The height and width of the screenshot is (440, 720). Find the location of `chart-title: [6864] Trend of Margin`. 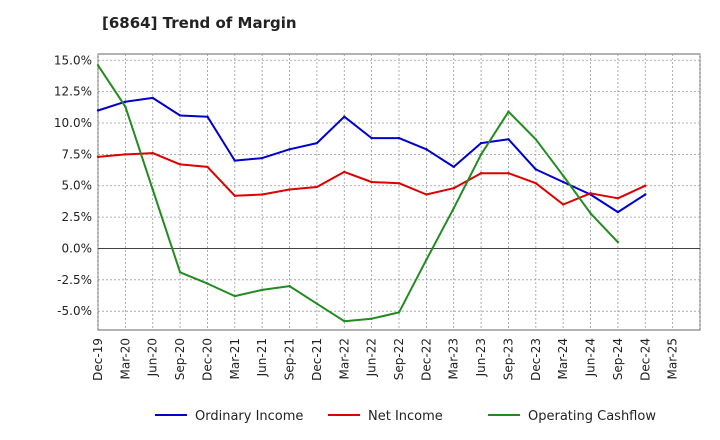

chart-title: [6864] Trend of Margin is located at coordinates (199, 23).